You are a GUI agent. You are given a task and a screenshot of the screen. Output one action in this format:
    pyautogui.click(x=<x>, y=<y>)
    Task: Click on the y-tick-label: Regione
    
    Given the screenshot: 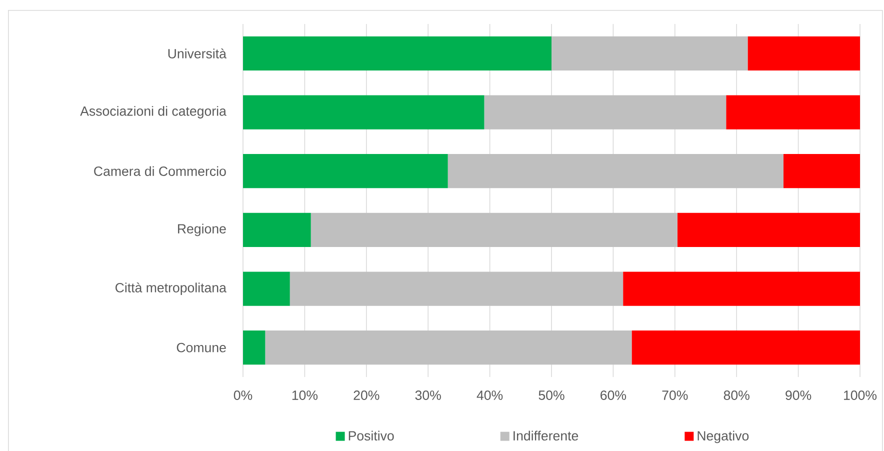 What is the action you would take?
    pyautogui.click(x=202, y=230)
    